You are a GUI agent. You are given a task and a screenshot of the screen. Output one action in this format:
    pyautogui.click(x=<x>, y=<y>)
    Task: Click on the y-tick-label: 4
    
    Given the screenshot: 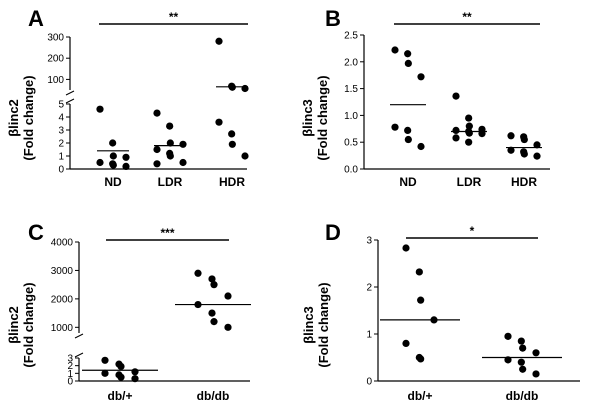 What is the action you would take?
    pyautogui.click(x=61, y=118)
    